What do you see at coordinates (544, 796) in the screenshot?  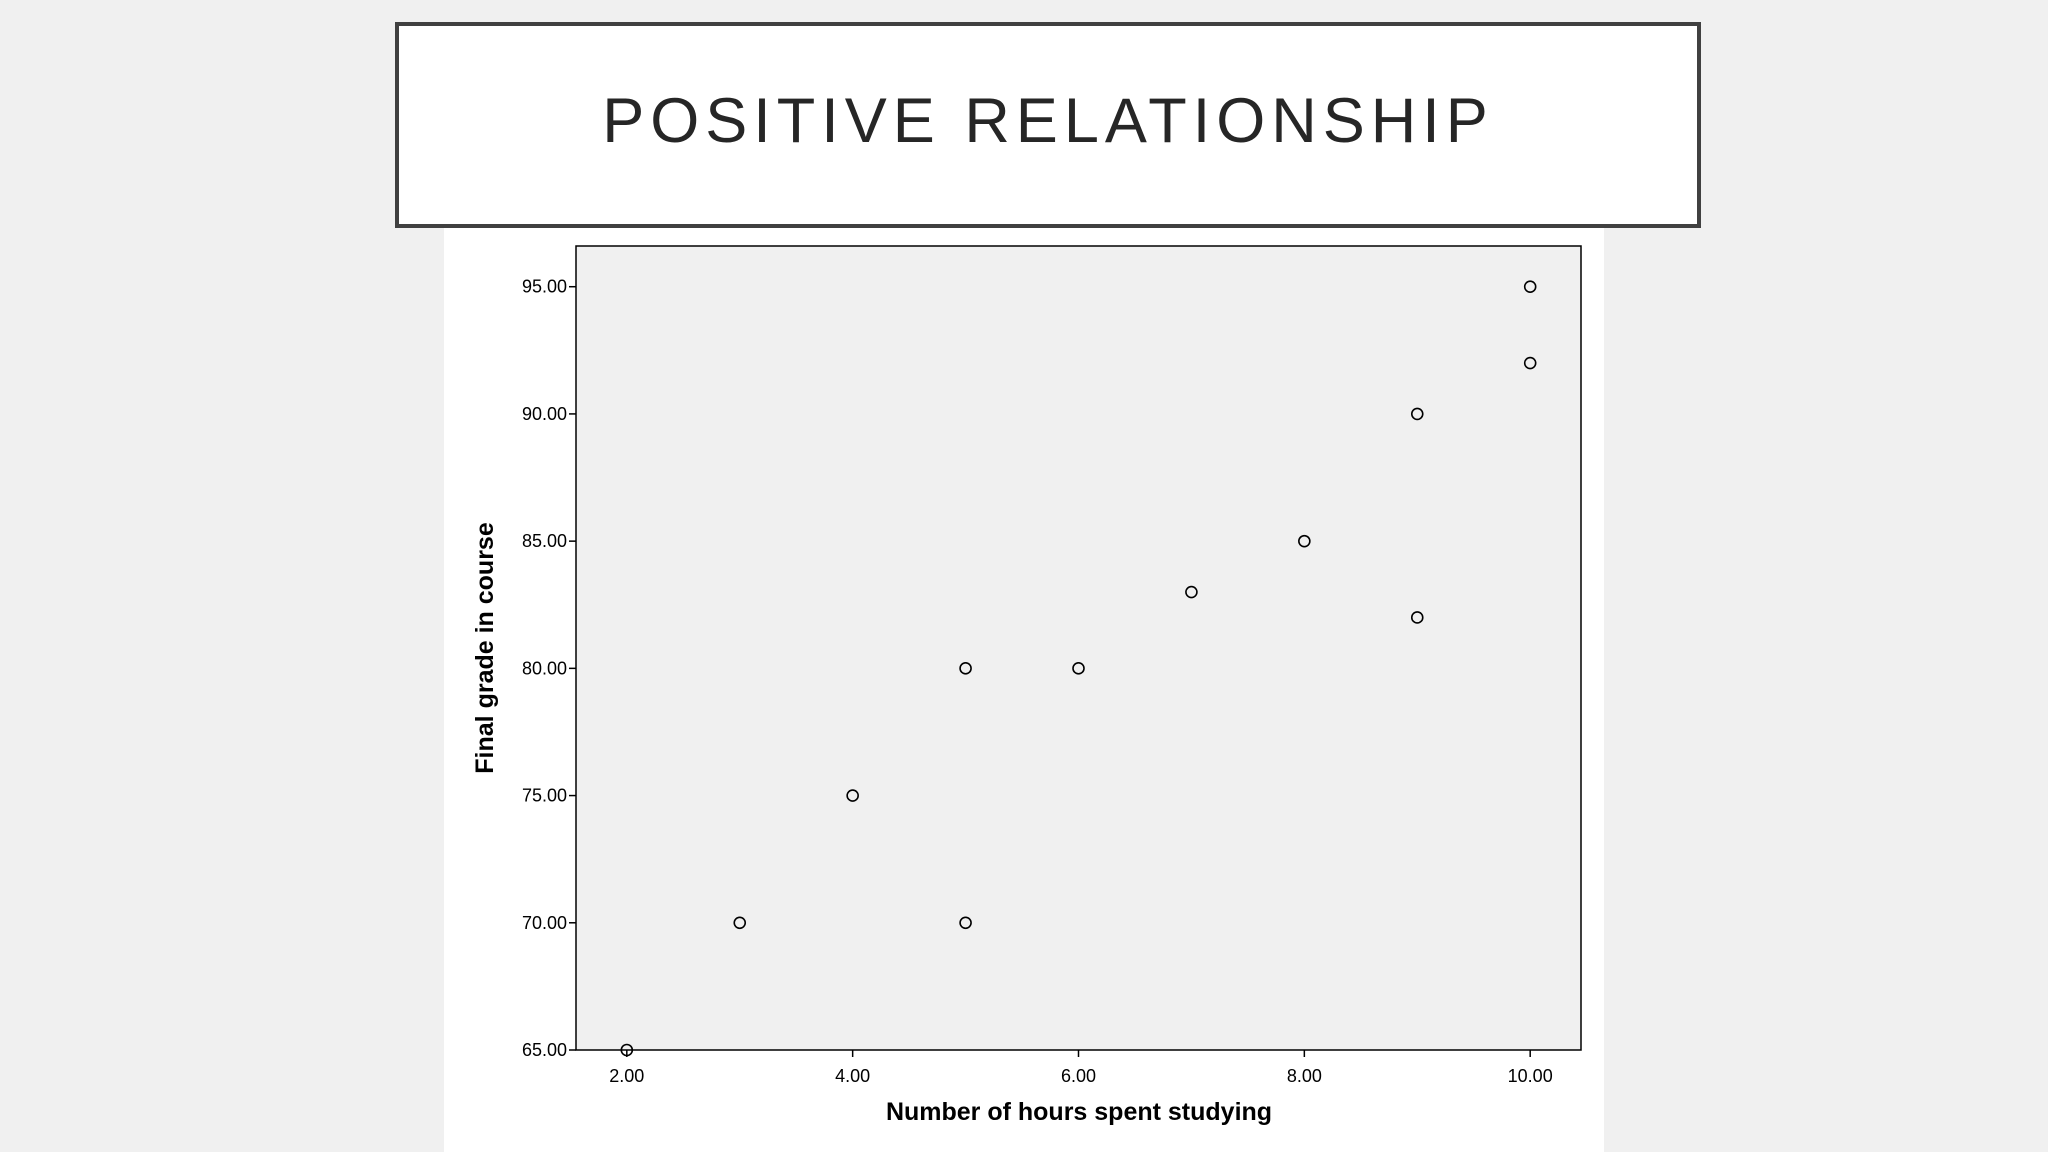 I see `y-tick-label: 75.00` at bounding box center [544, 796].